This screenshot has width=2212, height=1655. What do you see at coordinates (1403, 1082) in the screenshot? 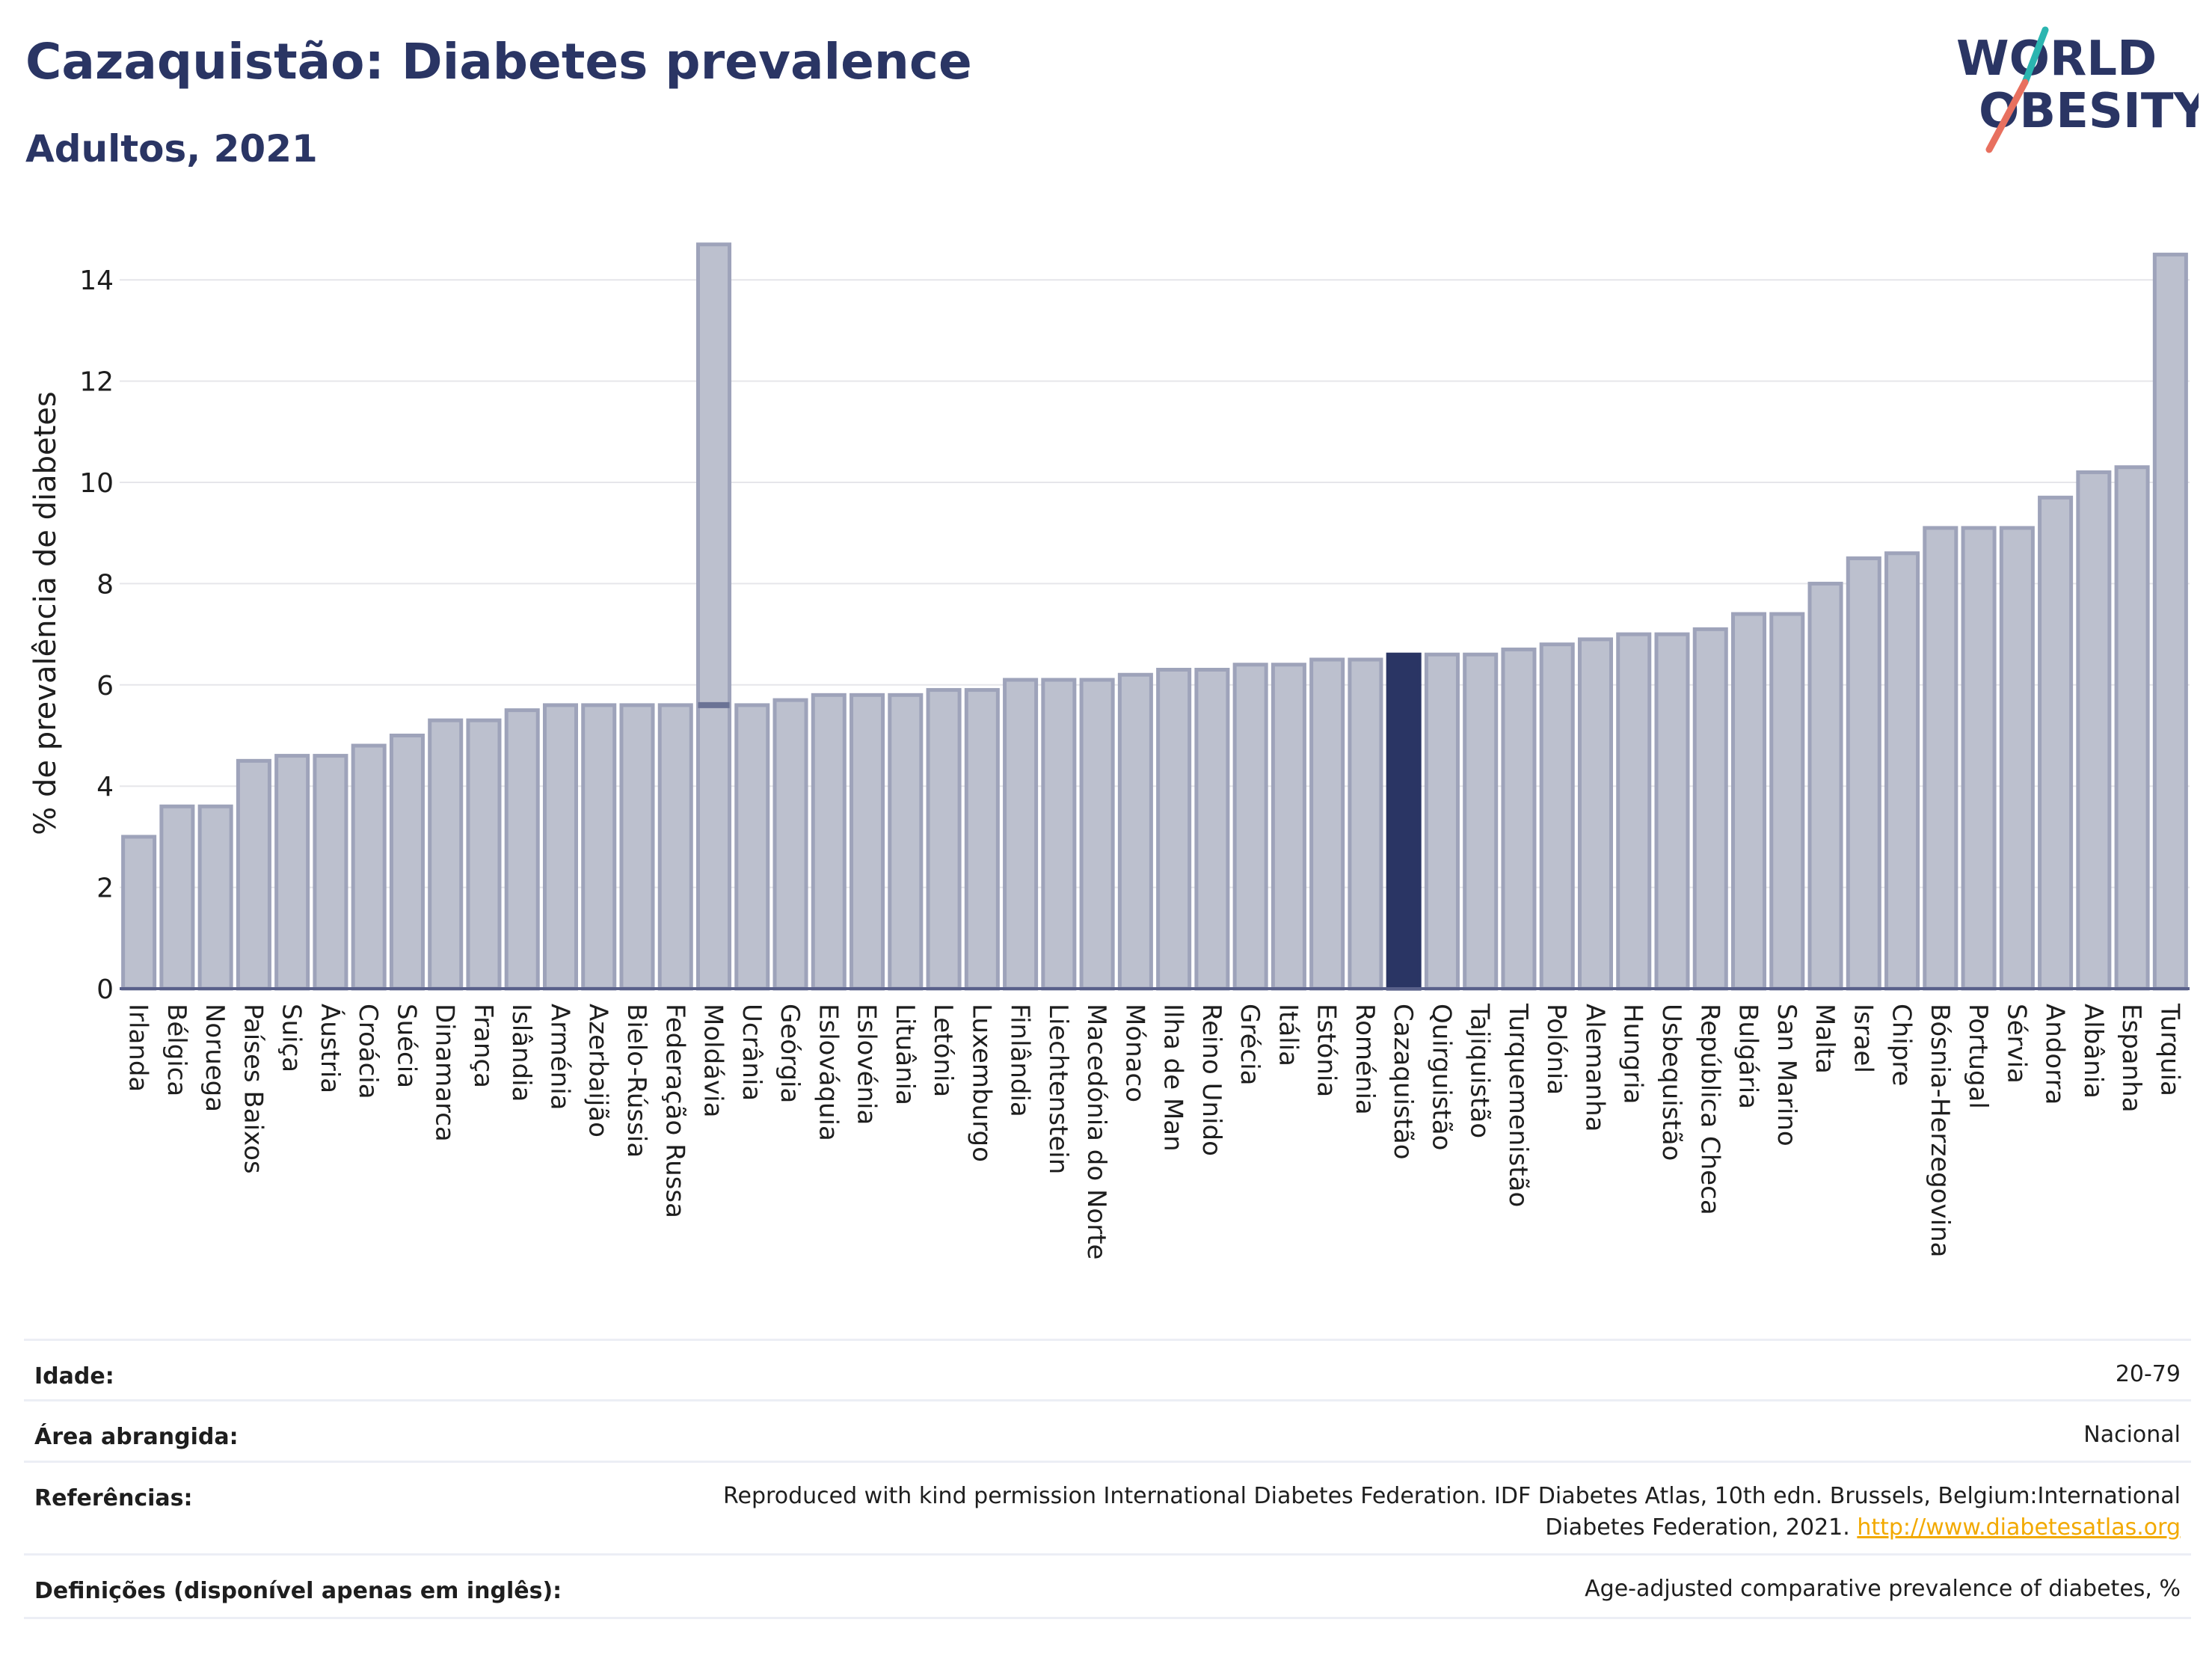
I see `x-tick-label: Cazaquistão` at bounding box center [1403, 1082].